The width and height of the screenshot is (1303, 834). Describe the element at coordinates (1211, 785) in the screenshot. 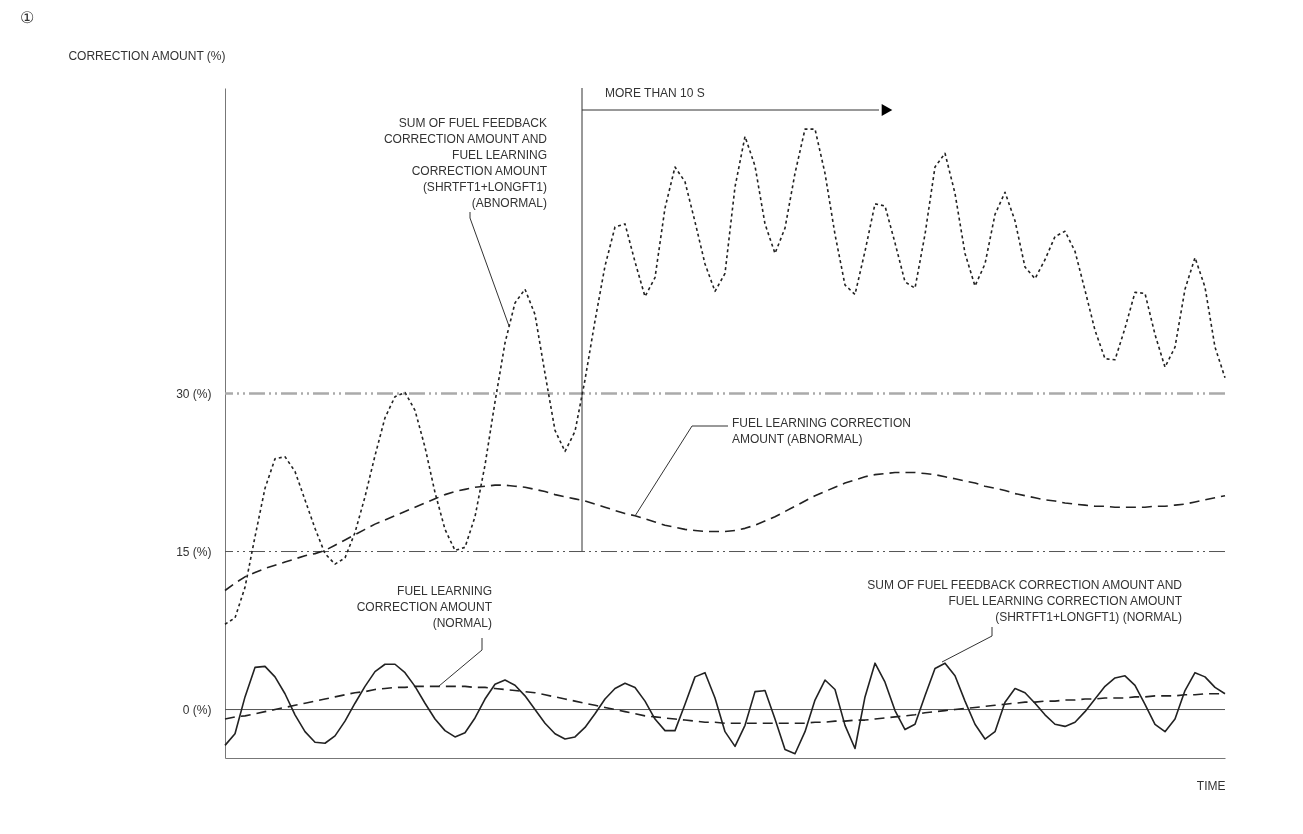

I see `x-axis-title: TIME` at that location.